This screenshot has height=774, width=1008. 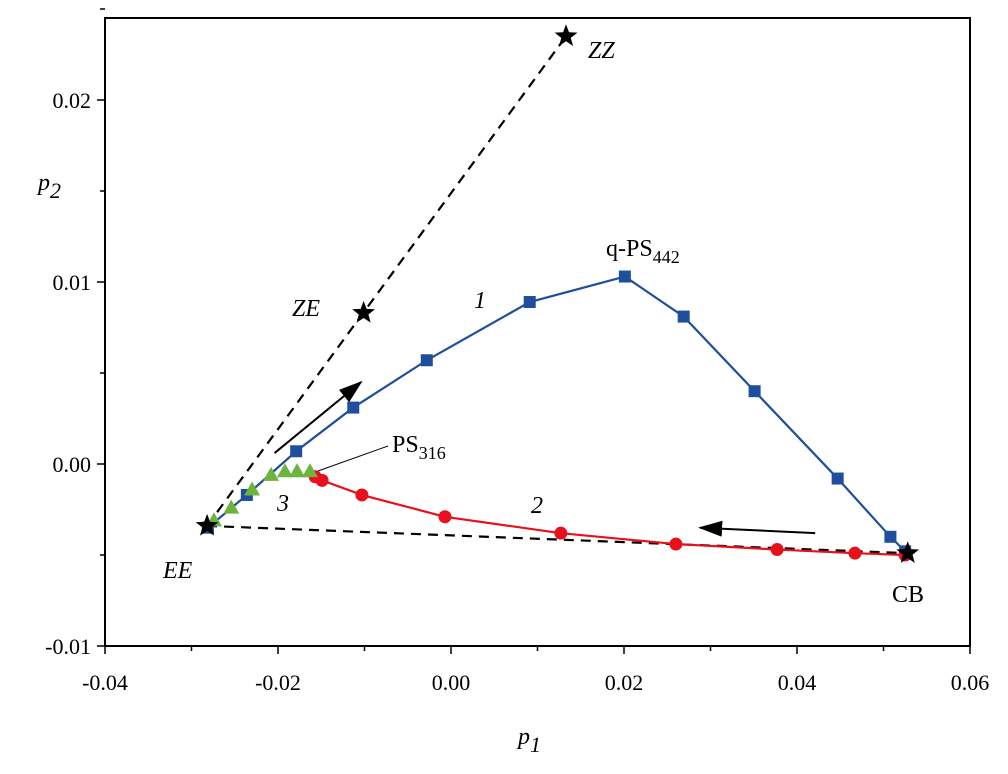 I want to click on star-label-CB: CB, so click(x=908, y=595).